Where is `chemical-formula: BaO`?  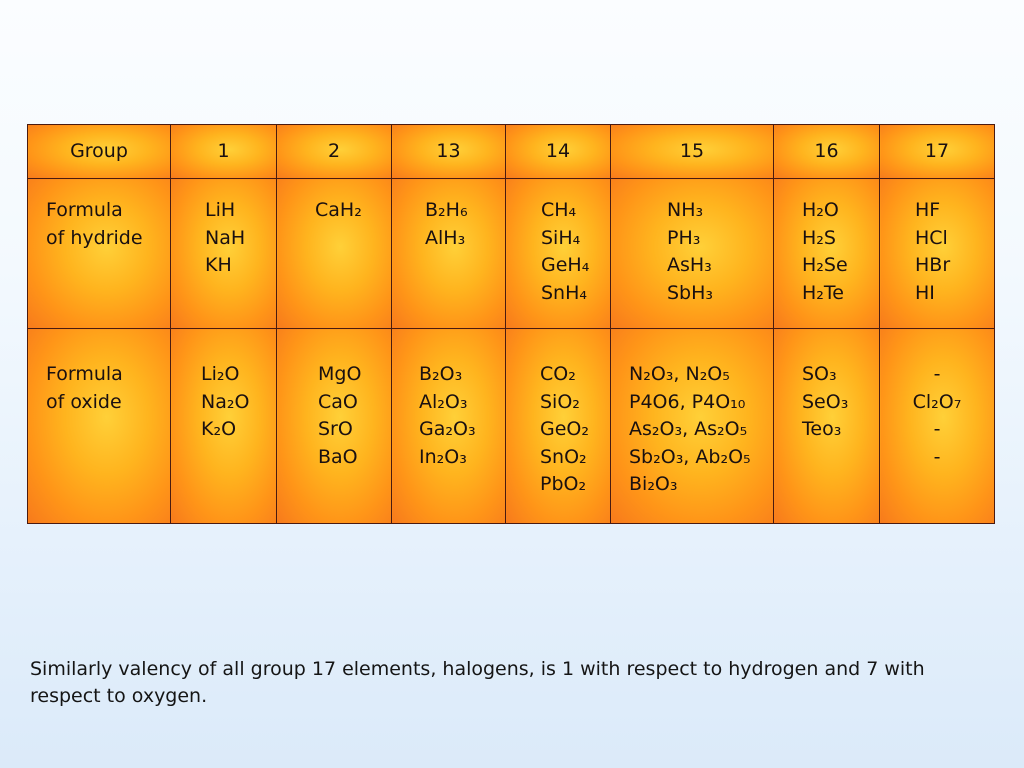
chemical-formula: BaO is located at coordinates (338, 456).